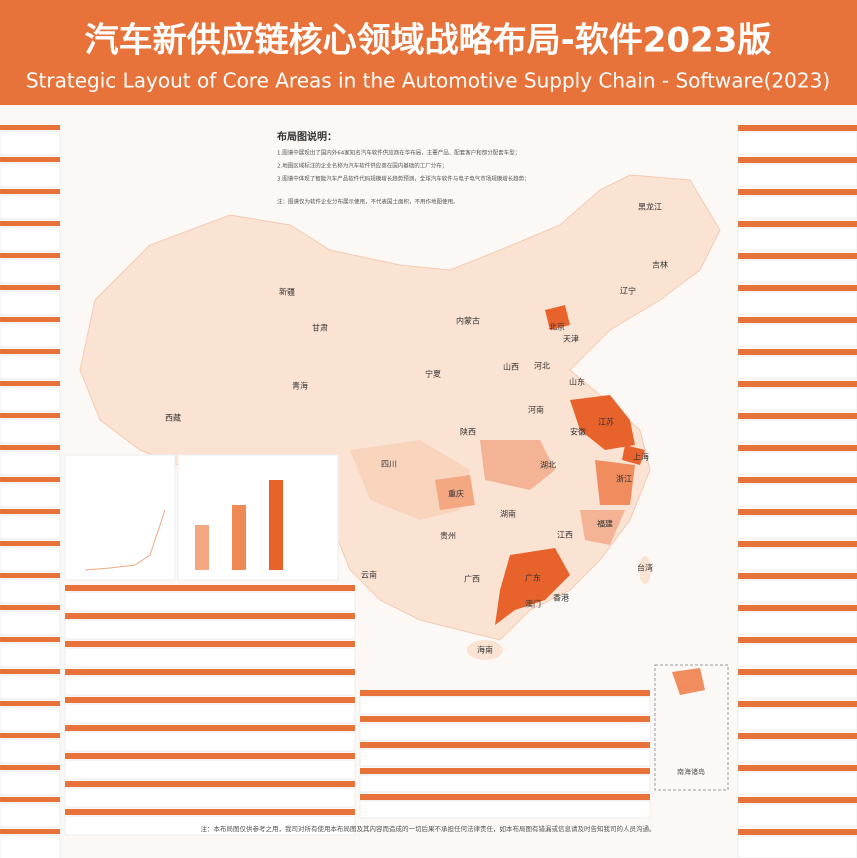 This screenshot has height=858, width=857. What do you see at coordinates (557, 317) in the screenshot?
I see `region-beijing` at bounding box center [557, 317].